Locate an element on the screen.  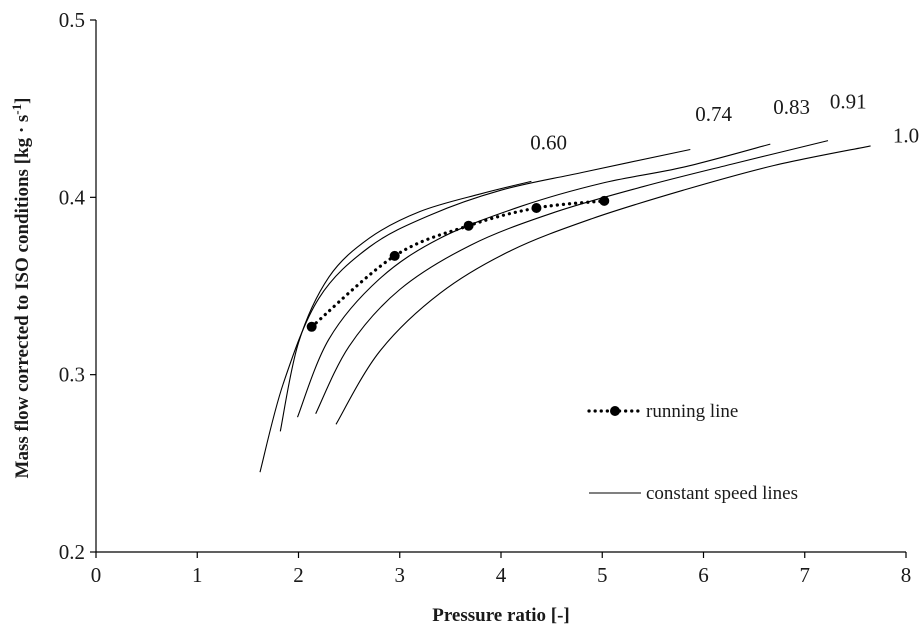
speed-label-0-91: 0.91 is located at coordinates (848, 102).